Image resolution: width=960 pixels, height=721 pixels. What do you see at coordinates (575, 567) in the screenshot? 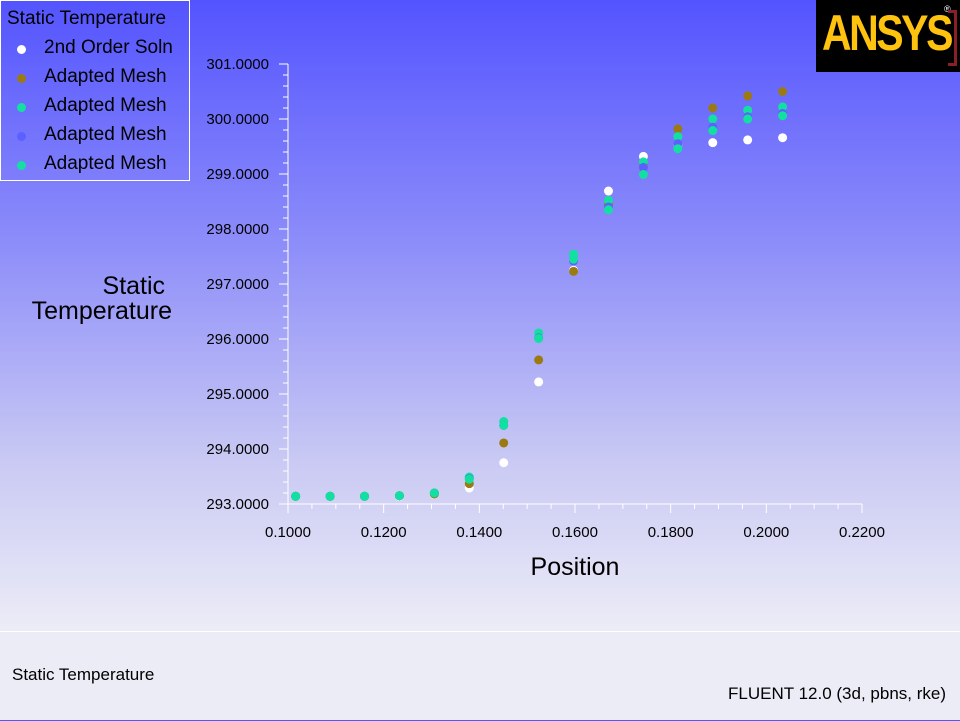
I see `x-axis-label: Position` at bounding box center [575, 567].